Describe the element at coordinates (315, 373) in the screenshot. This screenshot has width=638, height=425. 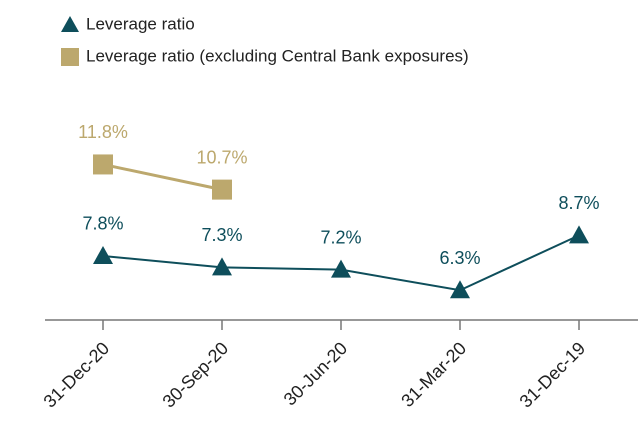
I see `x-tick-label: 30-Jun-20` at that location.